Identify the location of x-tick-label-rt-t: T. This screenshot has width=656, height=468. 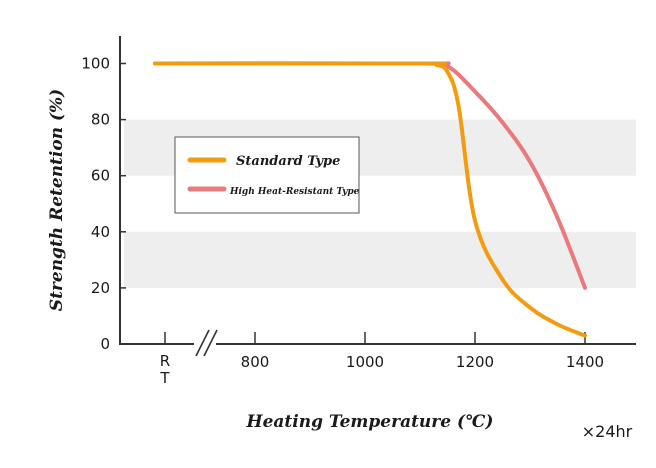
(164, 378).